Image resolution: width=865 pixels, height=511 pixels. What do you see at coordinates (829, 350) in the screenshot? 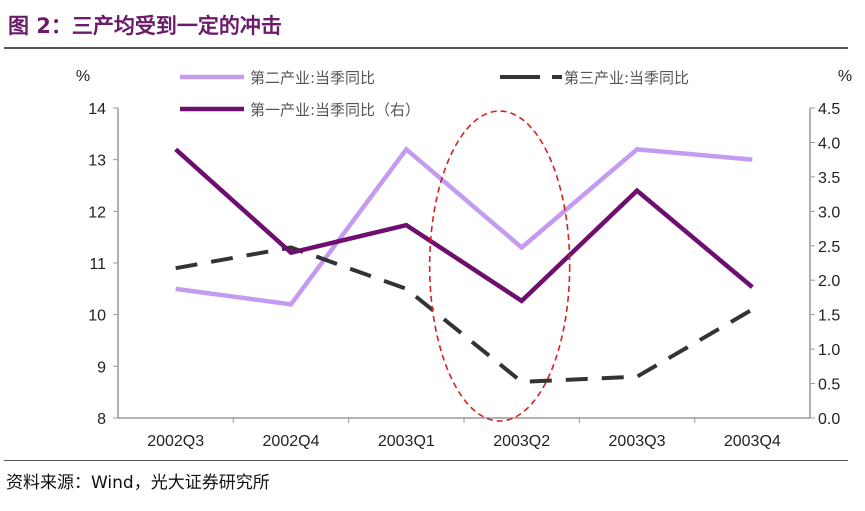
I see `right-tick-label: 1.0` at bounding box center [829, 350].